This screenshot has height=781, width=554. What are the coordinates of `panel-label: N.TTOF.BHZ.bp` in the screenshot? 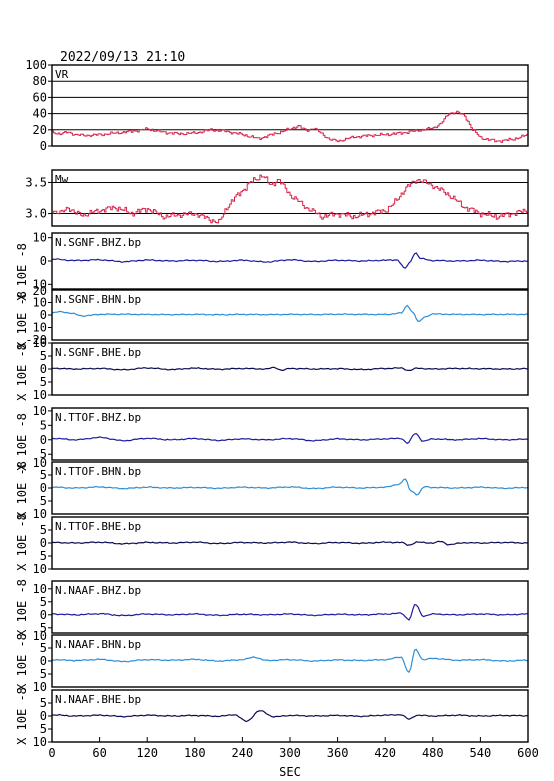 It's located at (98, 417).